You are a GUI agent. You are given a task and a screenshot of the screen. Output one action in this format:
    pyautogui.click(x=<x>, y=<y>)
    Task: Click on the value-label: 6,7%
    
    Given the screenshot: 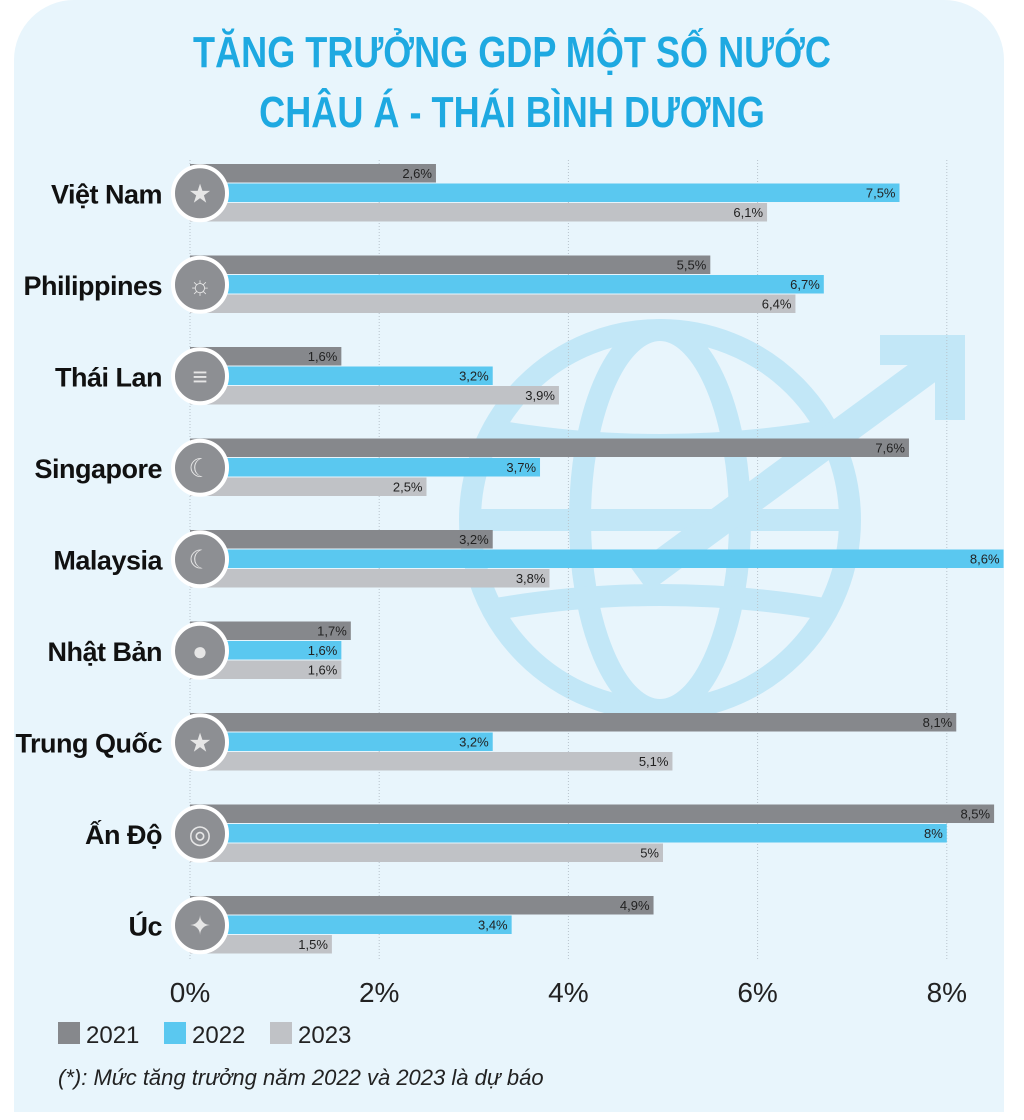 What is the action you would take?
    pyautogui.click(x=805, y=284)
    